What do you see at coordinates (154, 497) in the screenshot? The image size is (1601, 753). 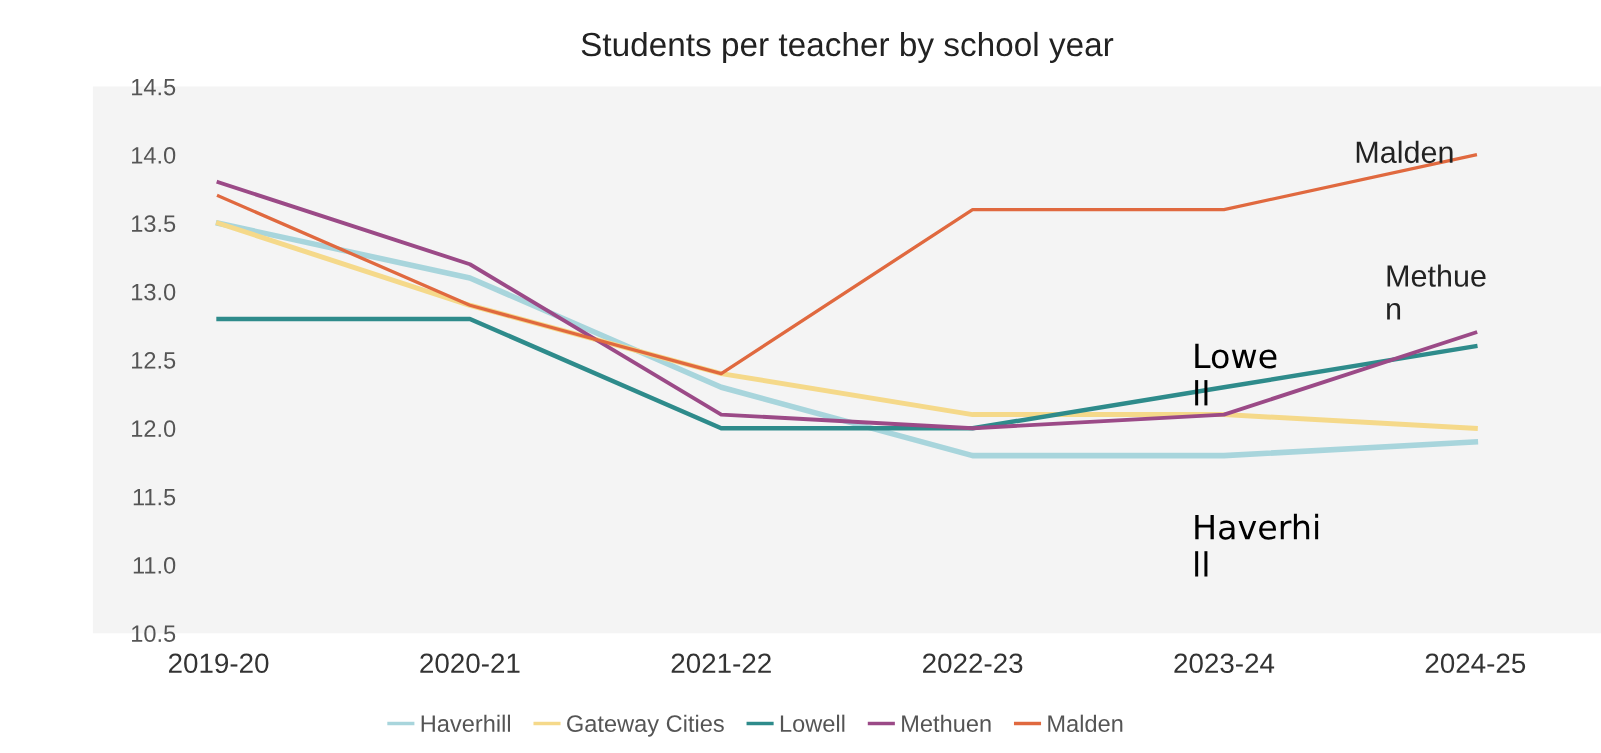 I see `y-tick-label: 11.5` at bounding box center [154, 497].